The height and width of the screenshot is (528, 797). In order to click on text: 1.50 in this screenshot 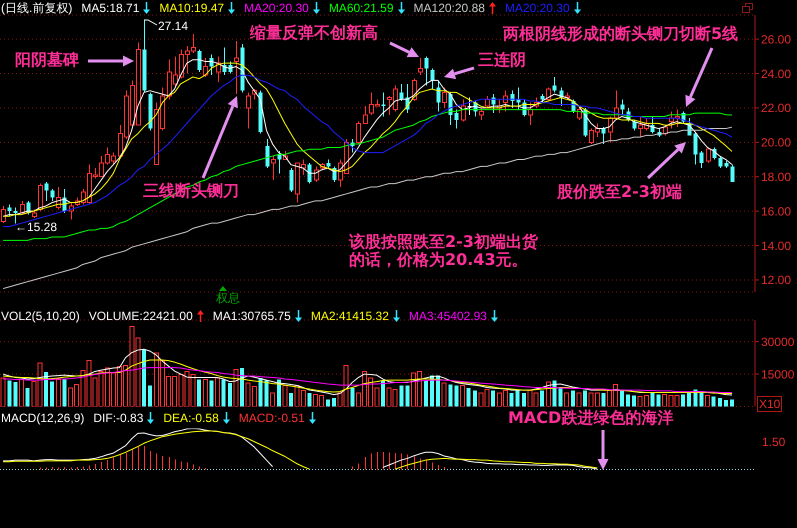, I will do `click(774, 442)`.